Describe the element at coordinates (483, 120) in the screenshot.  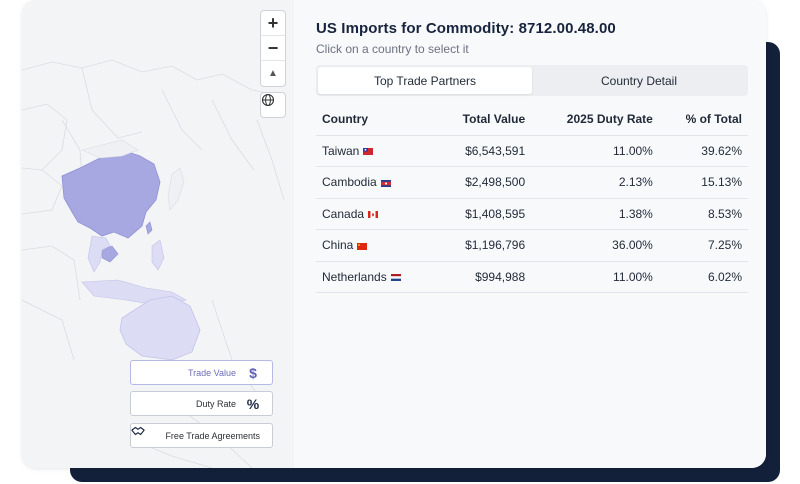
I see `column-header-total-value: Total Value` at that location.